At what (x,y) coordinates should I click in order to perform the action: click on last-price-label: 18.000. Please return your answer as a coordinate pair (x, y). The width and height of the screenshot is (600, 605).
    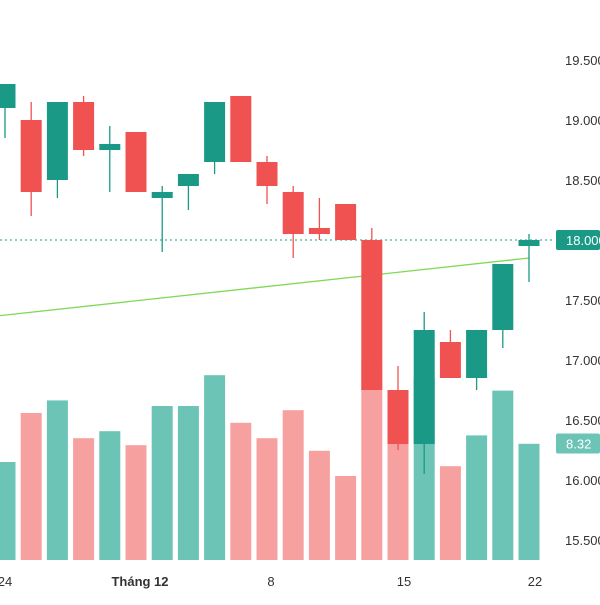
    Looking at the image, I should click on (583, 240).